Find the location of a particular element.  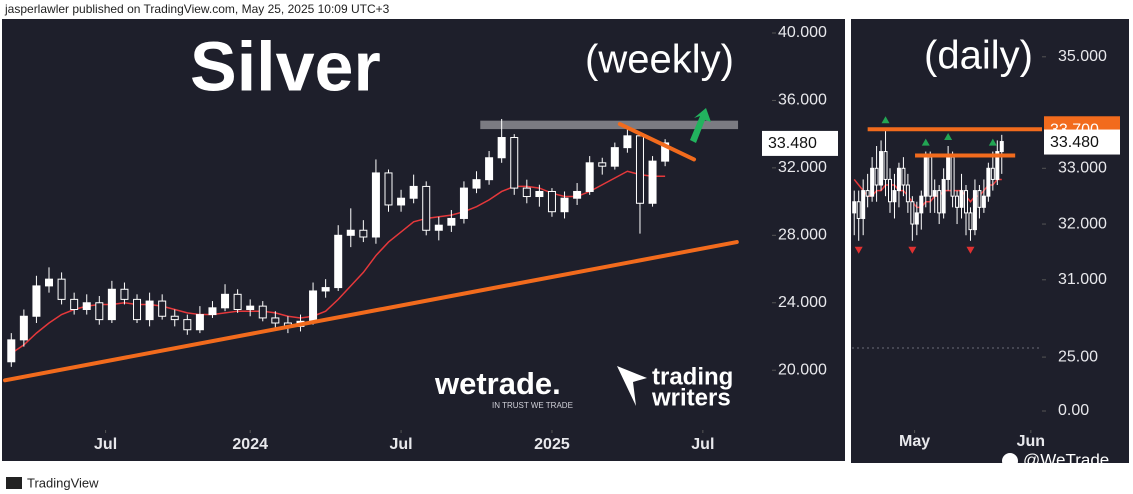

tw-logo-1: trading is located at coordinates (692, 376).